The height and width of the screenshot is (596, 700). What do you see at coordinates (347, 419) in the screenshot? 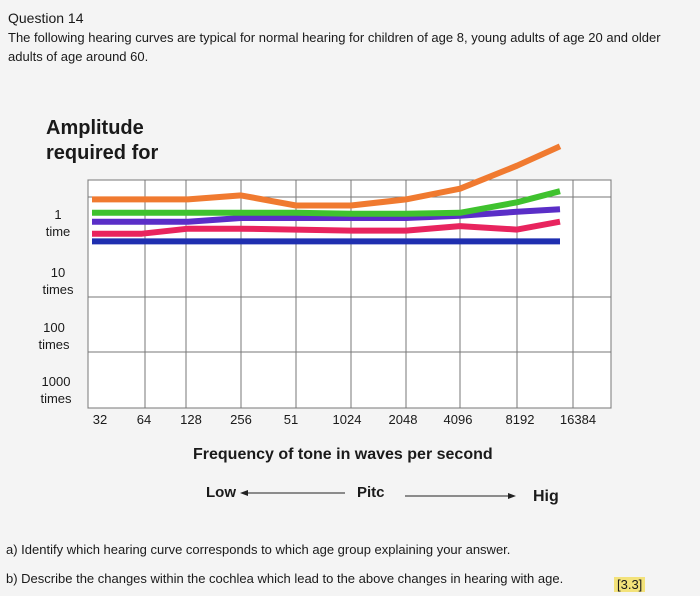
I see `x-tick-label: 1024` at bounding box center [347, 419].